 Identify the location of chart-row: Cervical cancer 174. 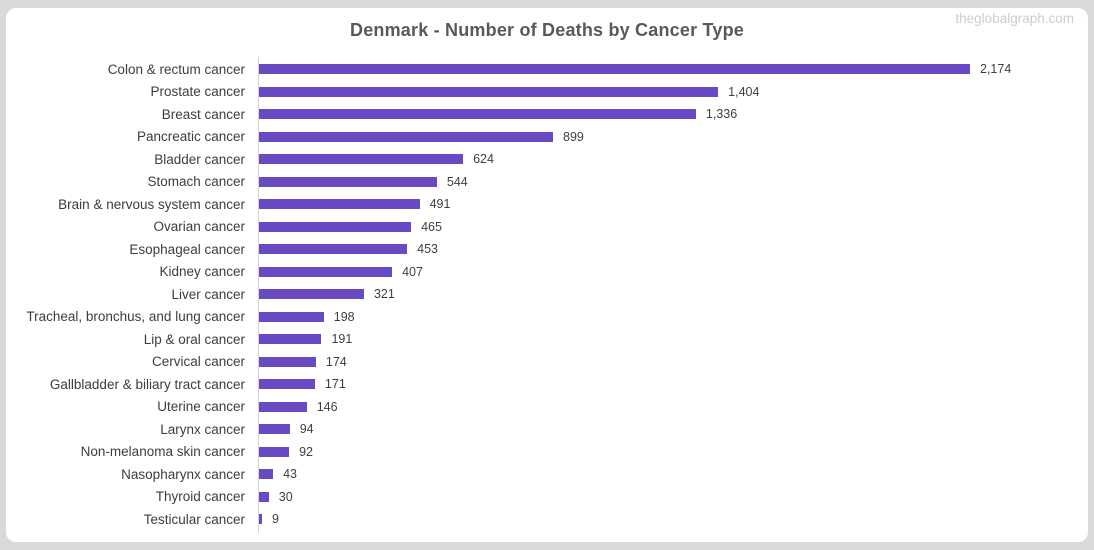
(547, 362).